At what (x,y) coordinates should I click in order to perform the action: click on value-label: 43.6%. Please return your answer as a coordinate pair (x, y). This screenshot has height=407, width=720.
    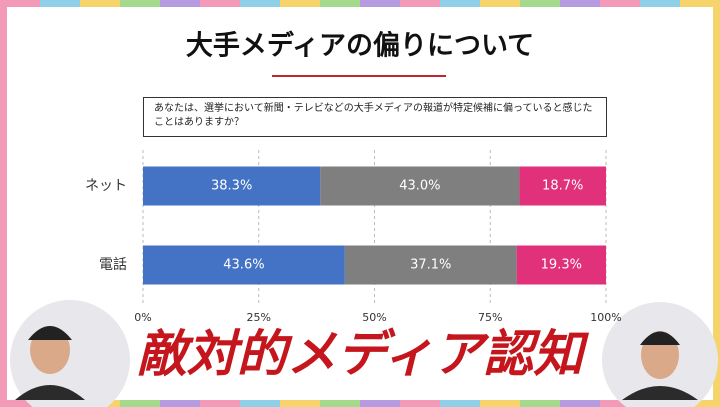
    Looking at the image, I should click on (243, 265).